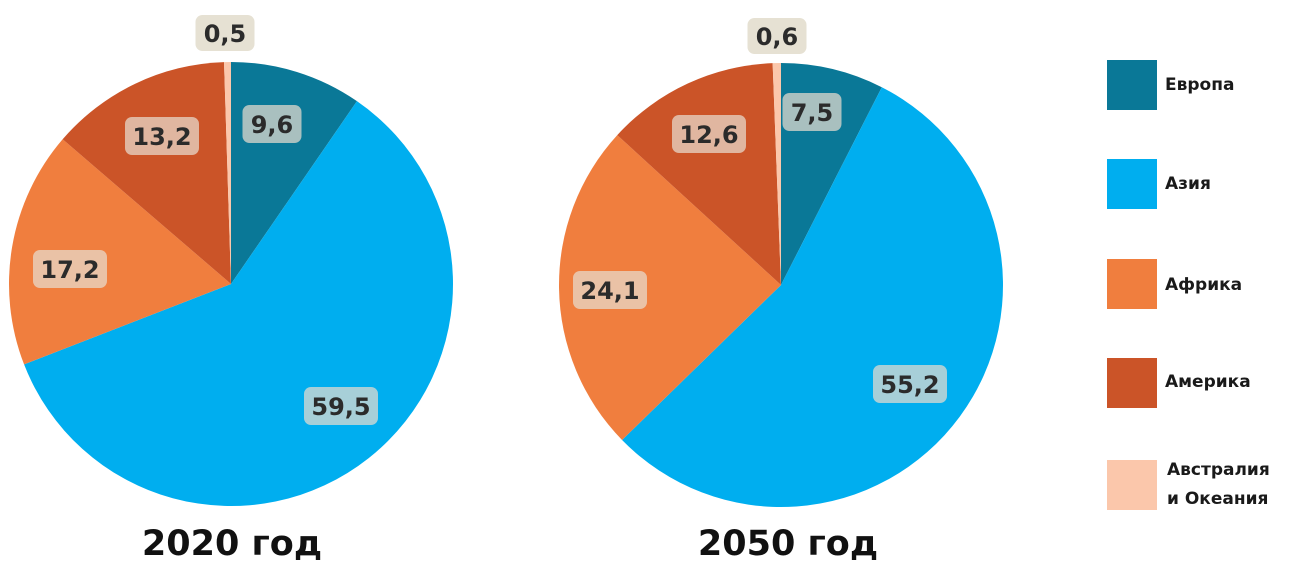  What do you see at coordinates (1132, 85) in the screenshot?
I see `legend-swatch-europe` at bounding box center [1132, 85].